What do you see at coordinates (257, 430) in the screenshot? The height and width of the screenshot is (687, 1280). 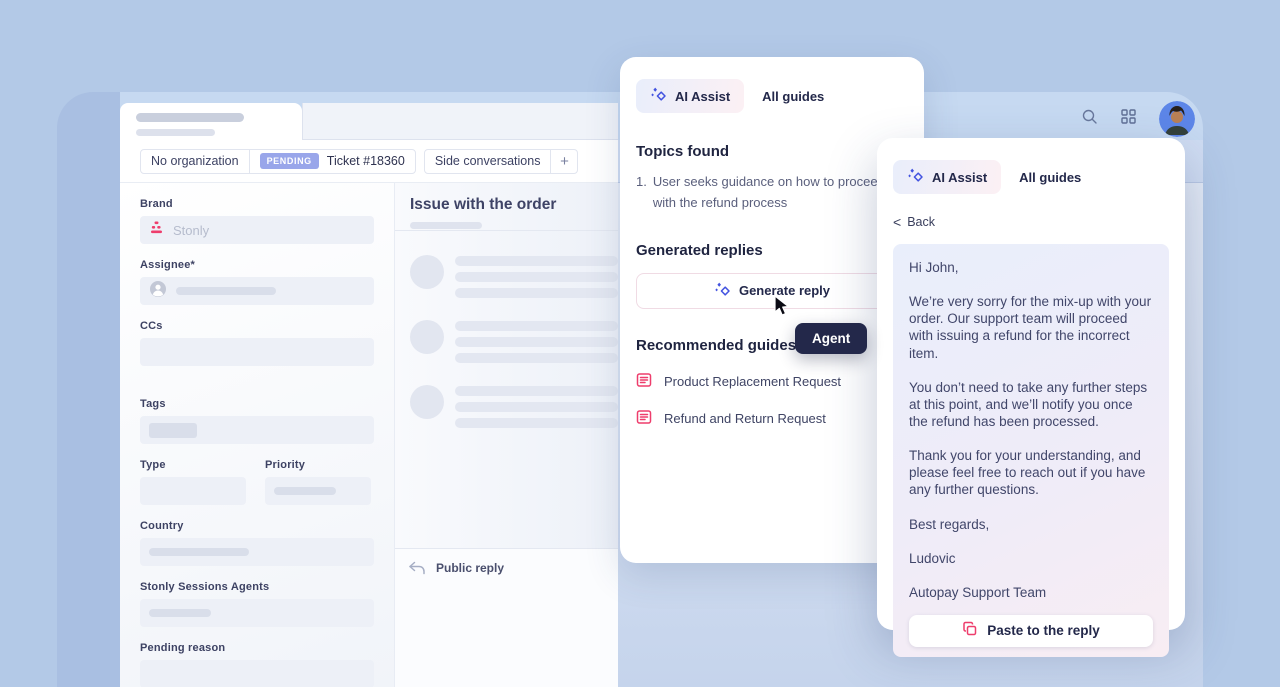 I see `tags-field` at bounding box center [257, 430].